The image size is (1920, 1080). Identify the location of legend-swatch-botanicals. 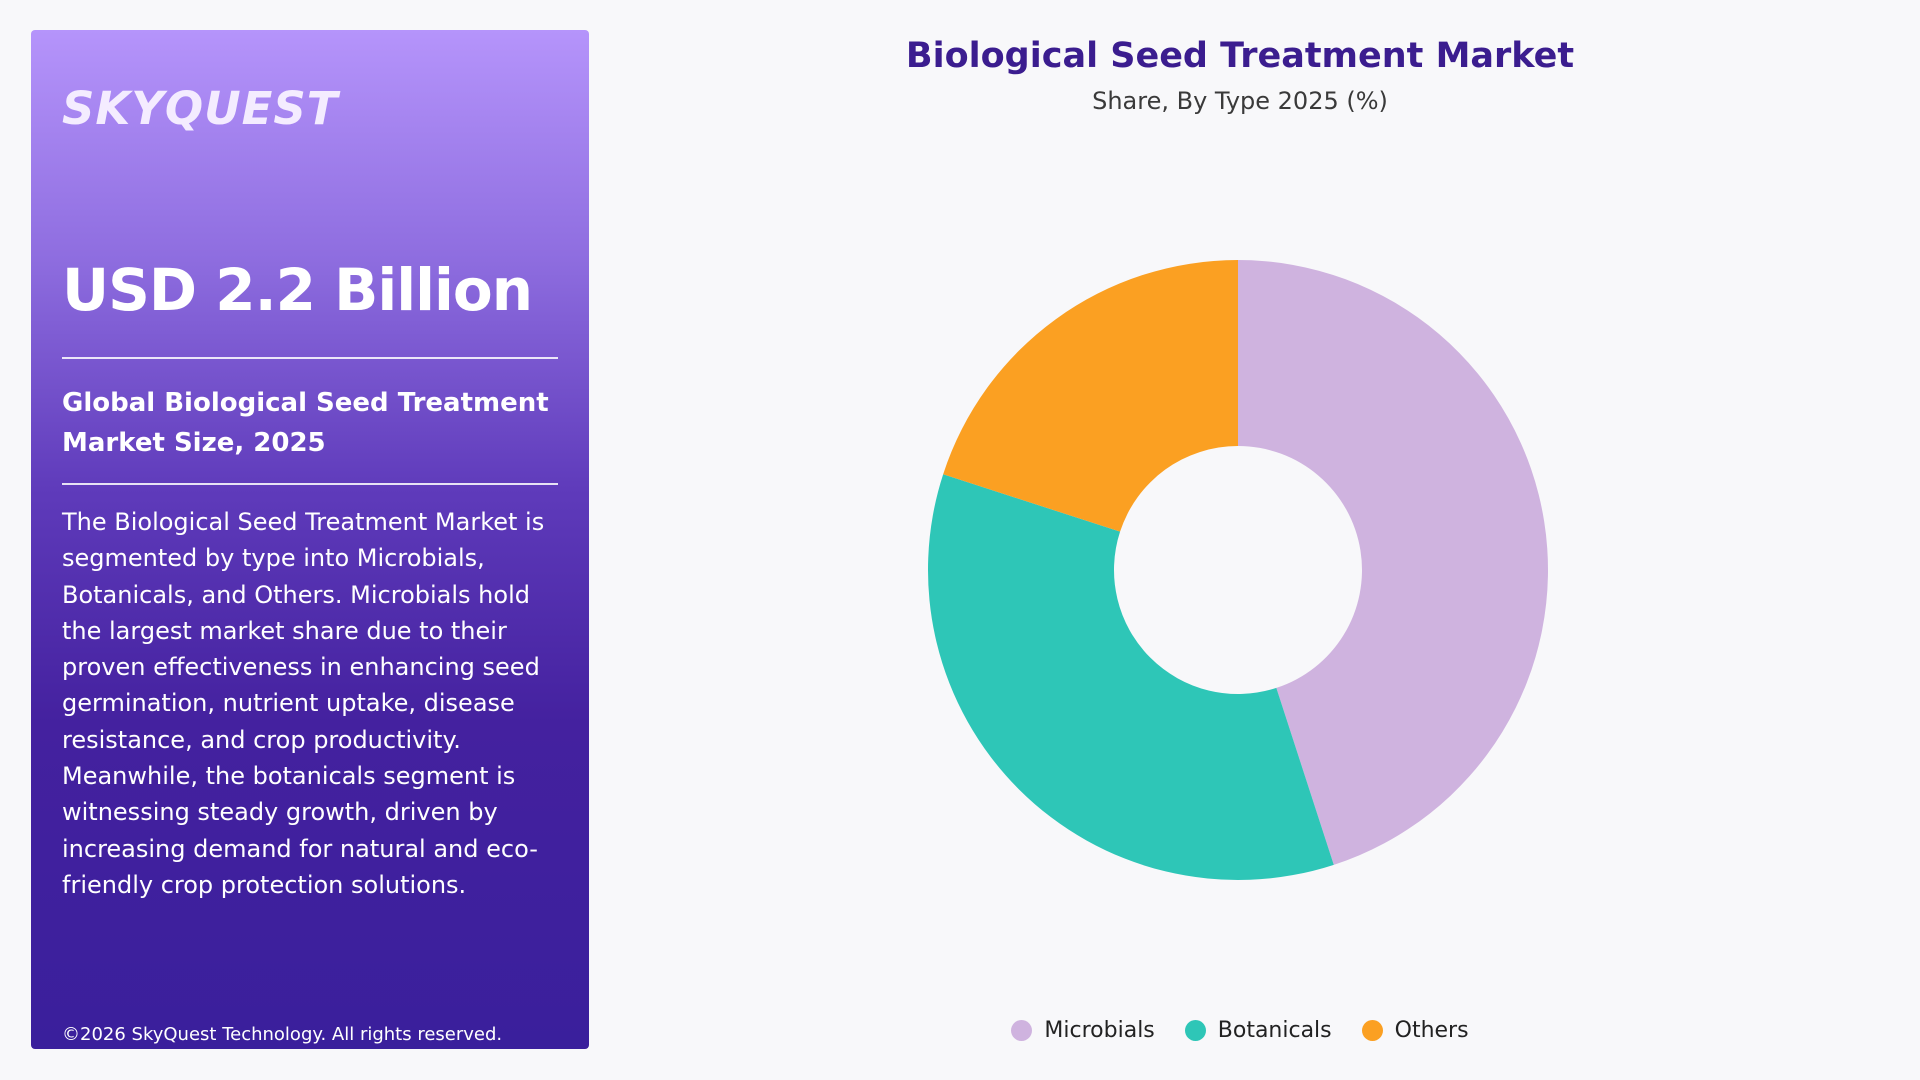
(1195, 1030).